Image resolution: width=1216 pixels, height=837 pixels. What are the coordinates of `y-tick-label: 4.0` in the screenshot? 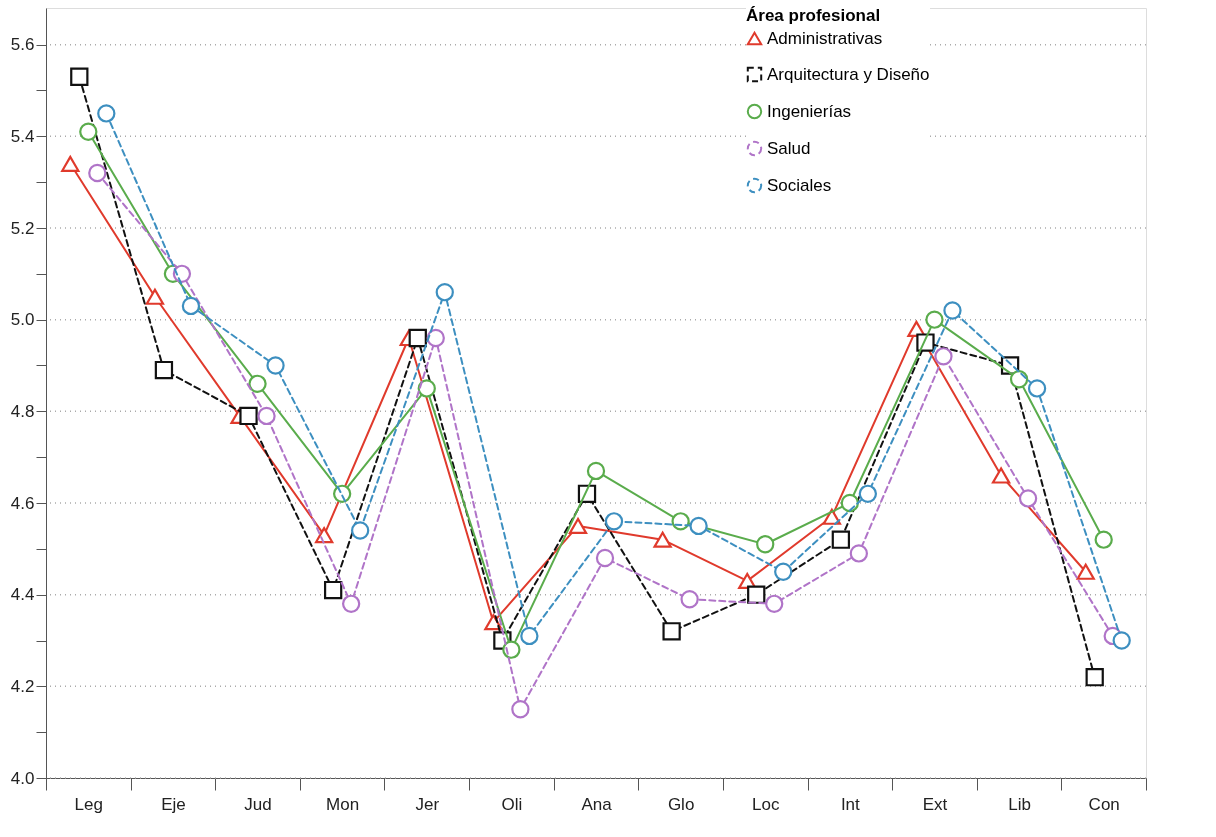 It's located at (22, 778).